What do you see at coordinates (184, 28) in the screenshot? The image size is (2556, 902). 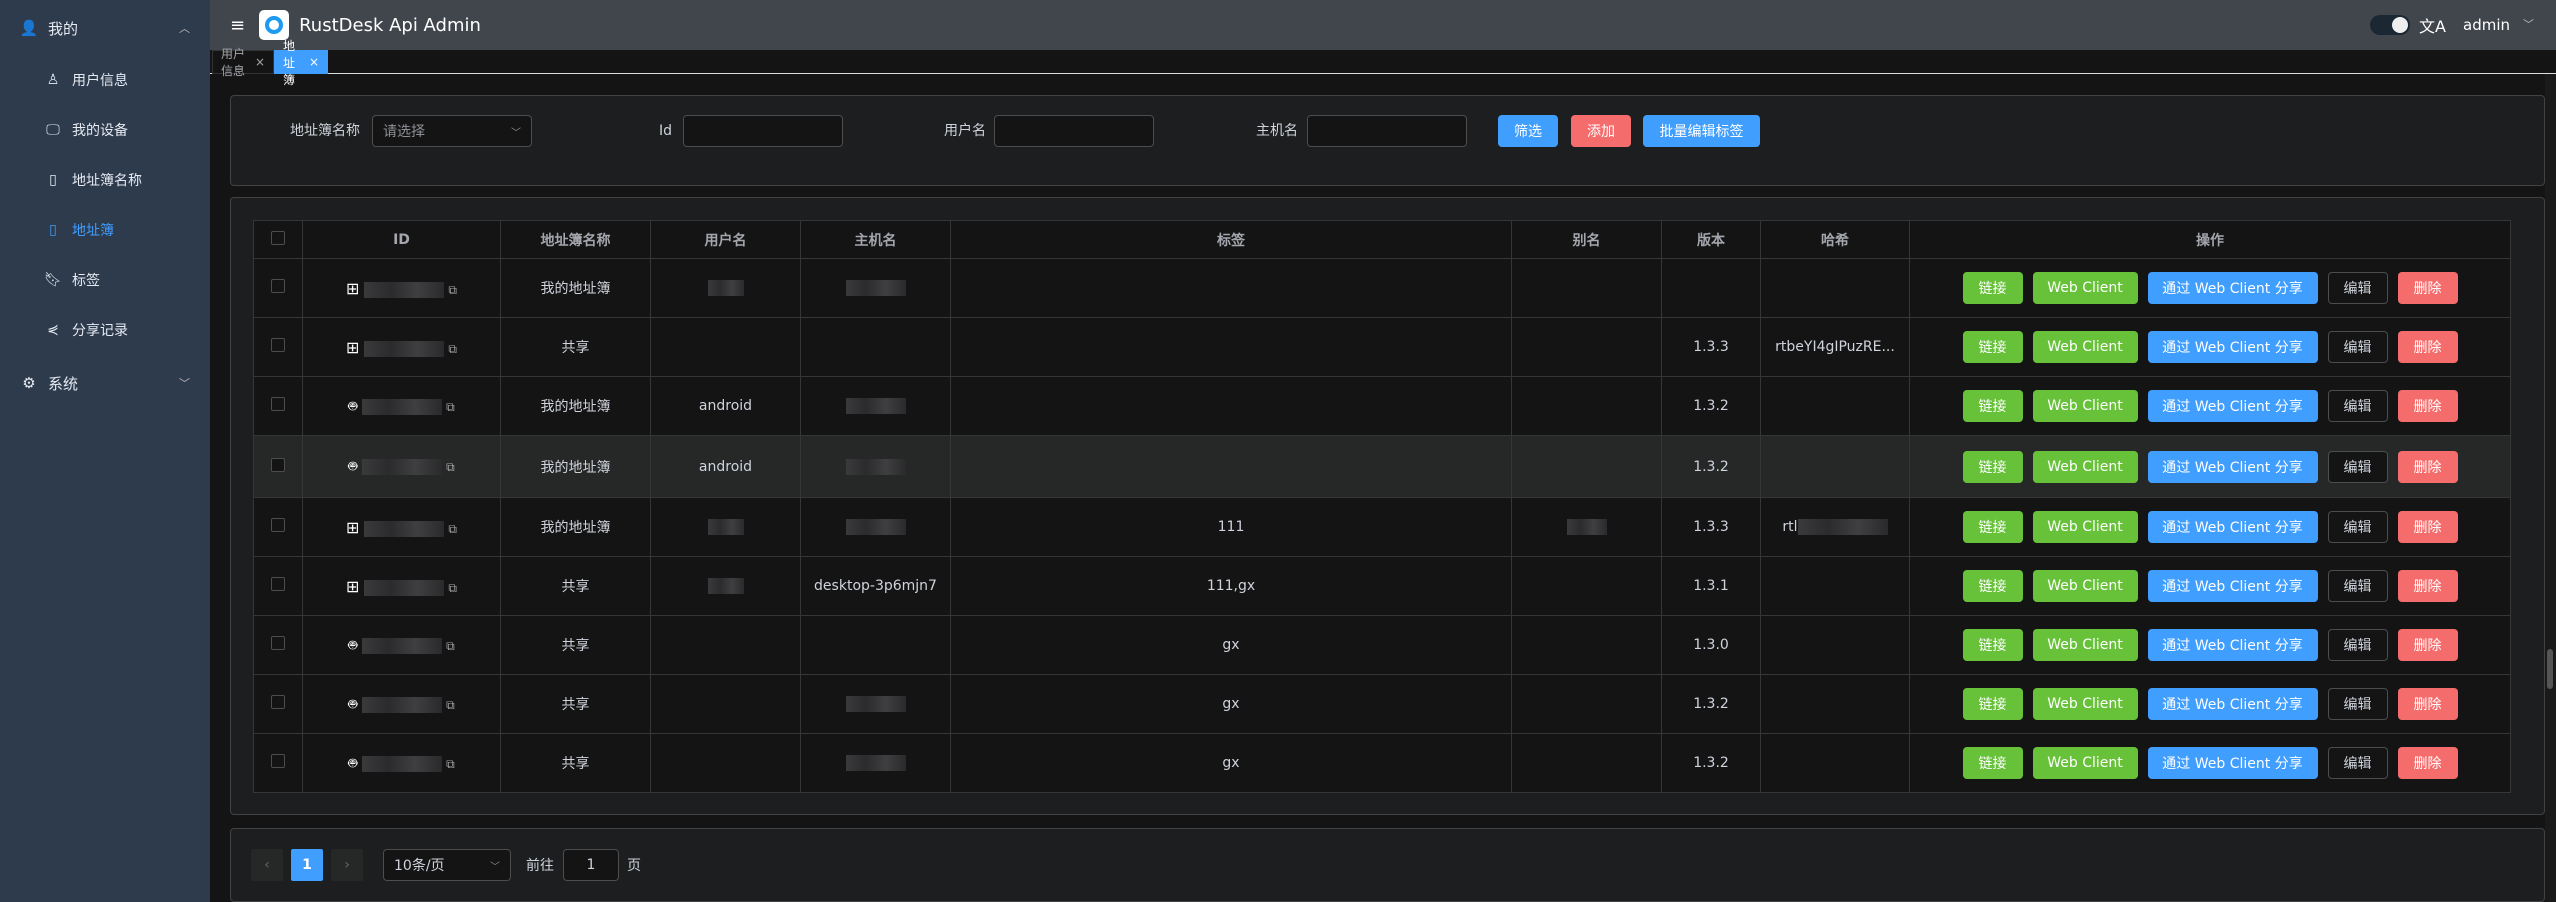 I see `chevron-up-icon: ︿` at bounding box center [184, 28].